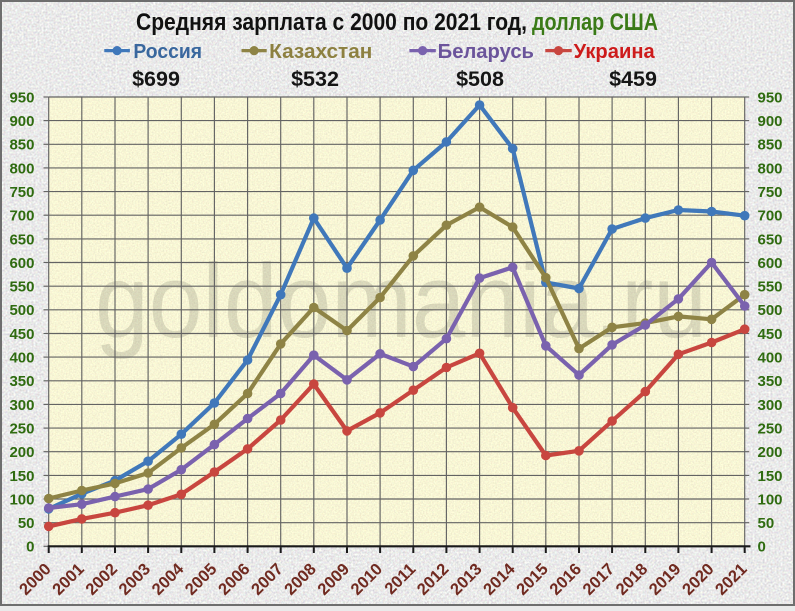  What do you see at coordinates (156, 79) in the screenshot?
I see `svg-text: $699` at bounding box center [156, 79].